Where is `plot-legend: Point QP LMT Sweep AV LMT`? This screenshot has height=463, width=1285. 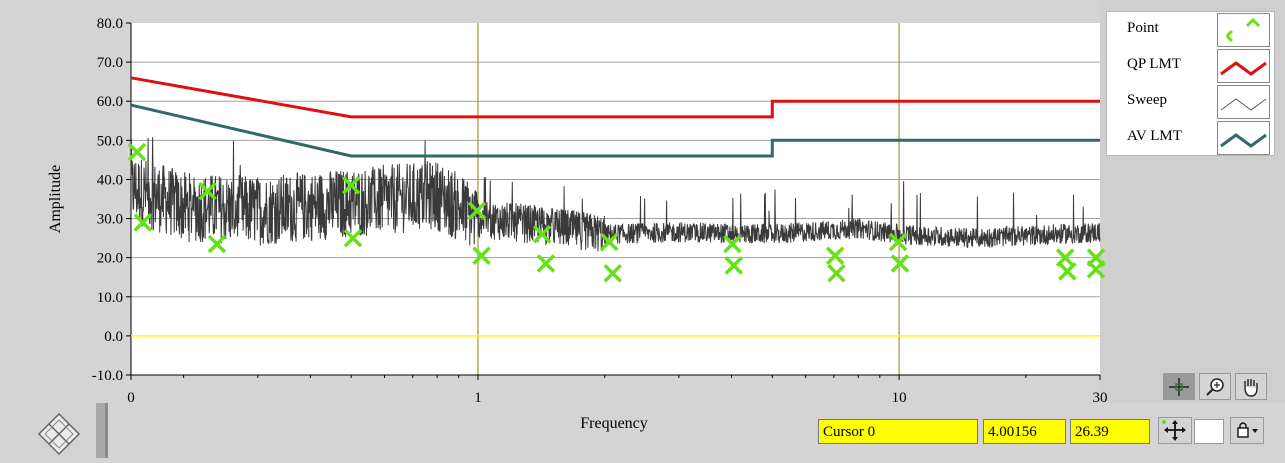 plot-legend: Point QP LMT Sweep AV LMT is located at coordinates (1190, 83).